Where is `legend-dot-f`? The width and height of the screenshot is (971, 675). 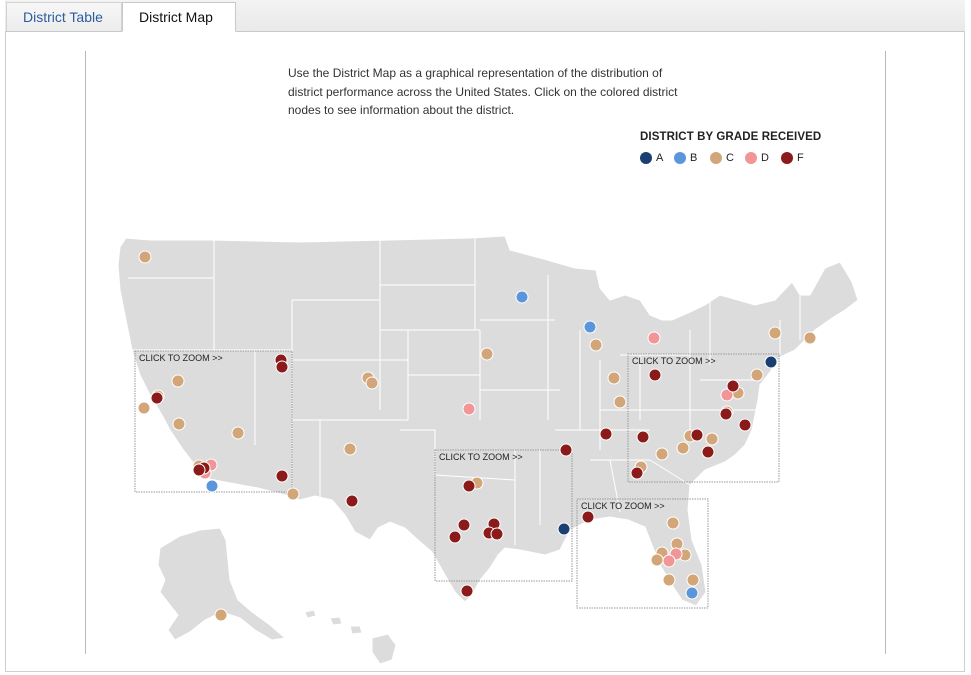 legend-dot-f is located at coordinates (787, 158).